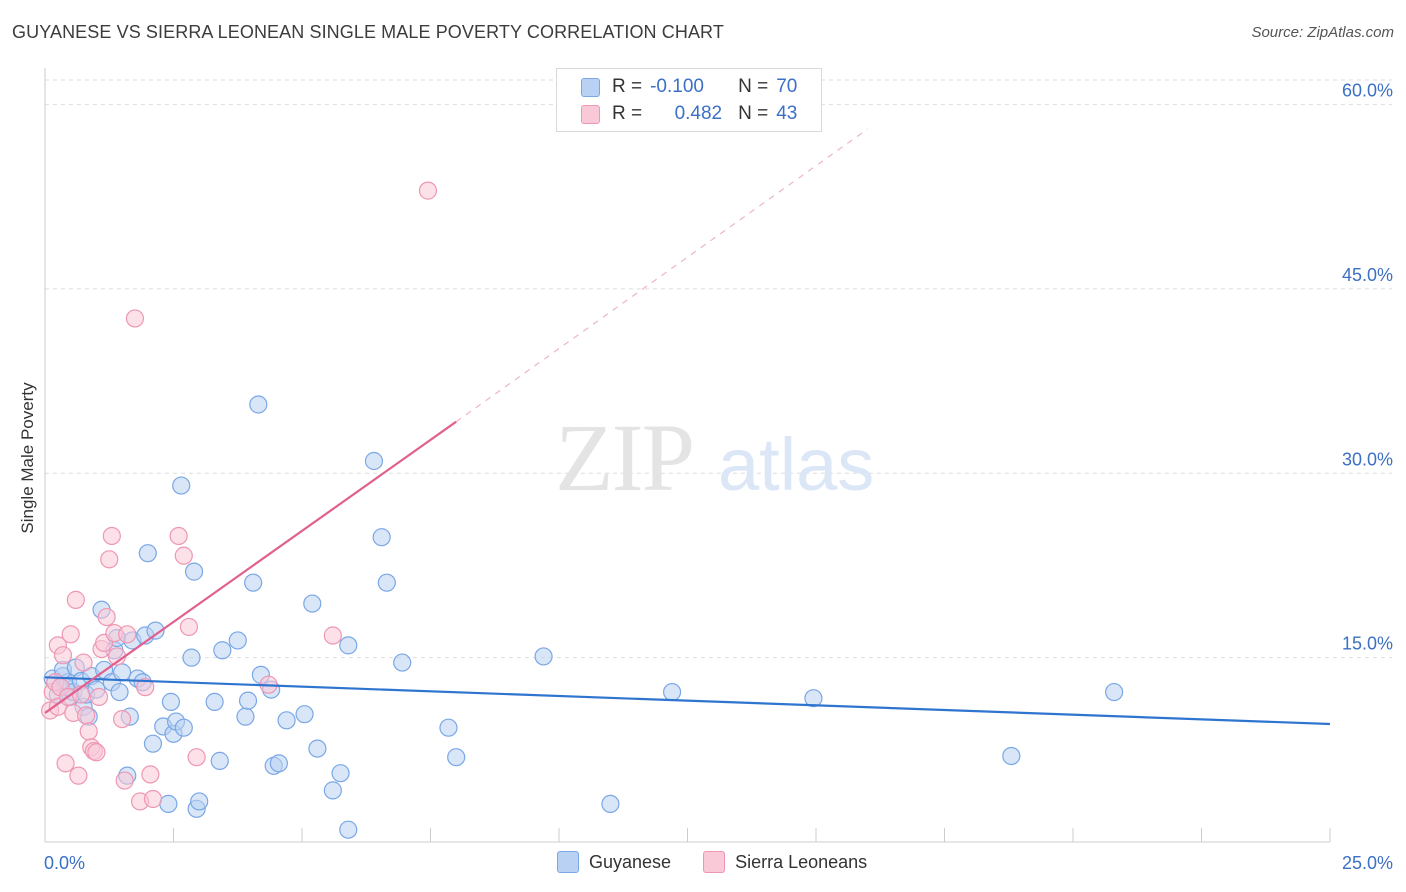  I want to click on legend-swatch-guyanese, so click(590, 87).